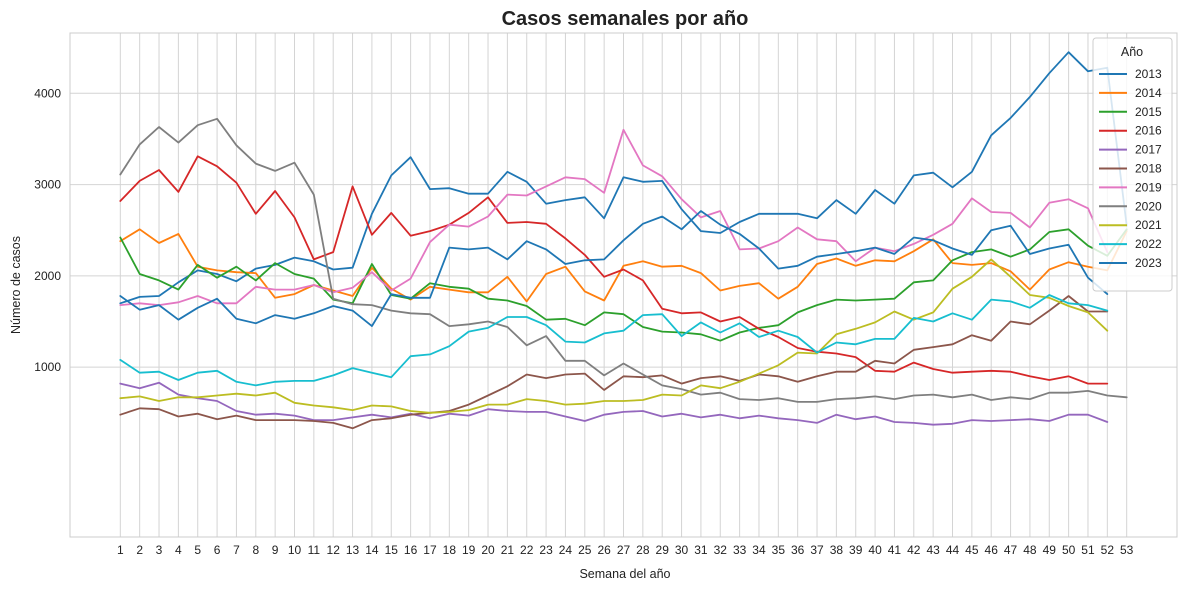 This screenshot has height=595, width=1189. What do you see at coordinates (392, 550) in the screenshot?
I see `x-tick-label: 15` at bounding box center [392, 550].